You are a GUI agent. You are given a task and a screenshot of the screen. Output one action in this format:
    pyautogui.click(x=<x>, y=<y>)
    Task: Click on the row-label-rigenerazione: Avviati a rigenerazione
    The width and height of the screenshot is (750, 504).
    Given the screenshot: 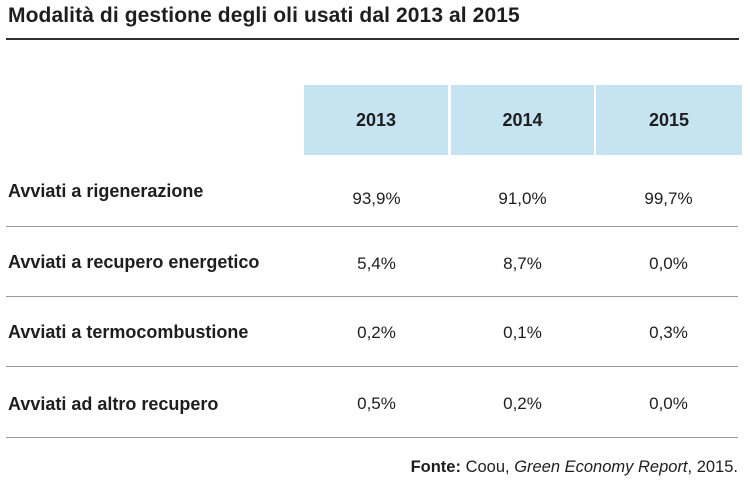 What is the action you would take?
    pyautogui.click(x=106, y=191)
    